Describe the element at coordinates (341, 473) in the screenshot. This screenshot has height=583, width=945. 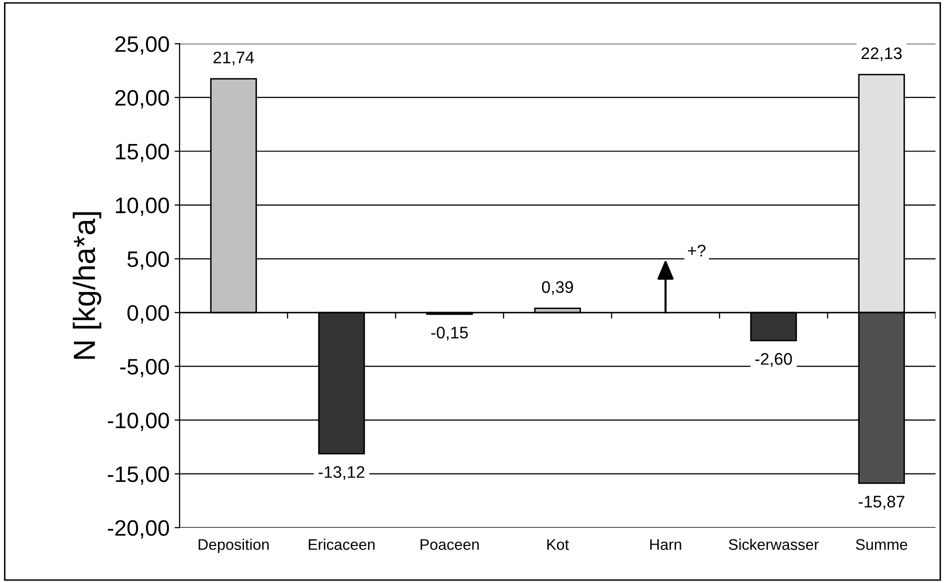
I see `data-label: -13,12` at that location.